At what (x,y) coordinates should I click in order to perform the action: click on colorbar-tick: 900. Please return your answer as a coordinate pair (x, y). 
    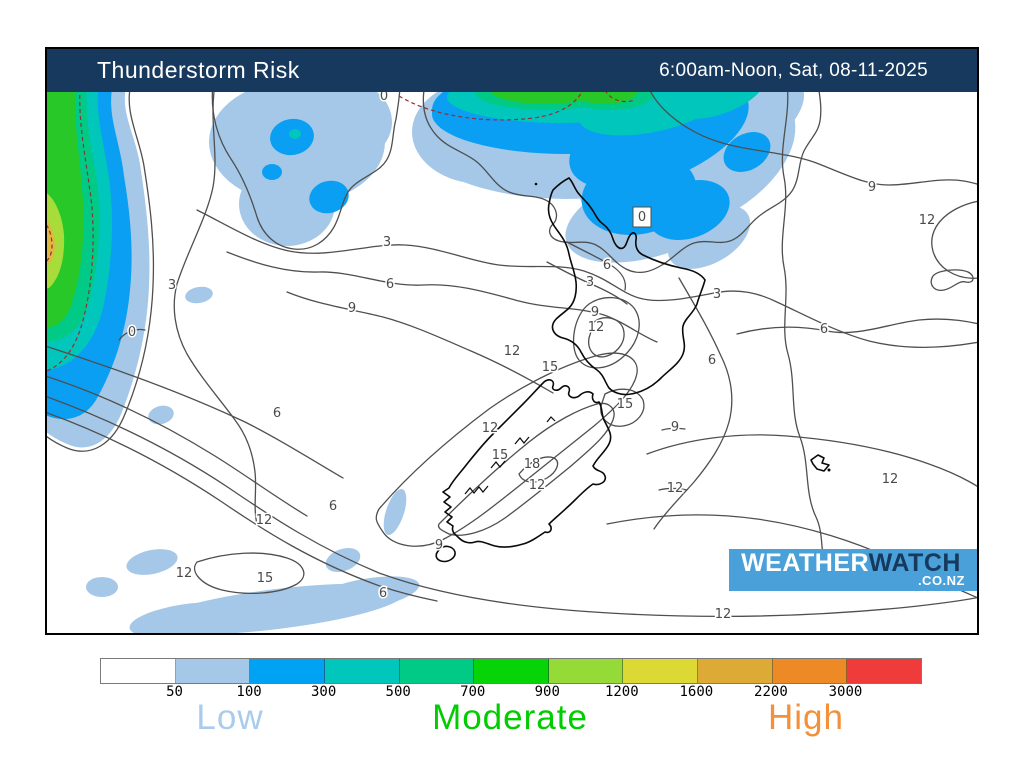
    Looking at the image, I should click on (547, 692).